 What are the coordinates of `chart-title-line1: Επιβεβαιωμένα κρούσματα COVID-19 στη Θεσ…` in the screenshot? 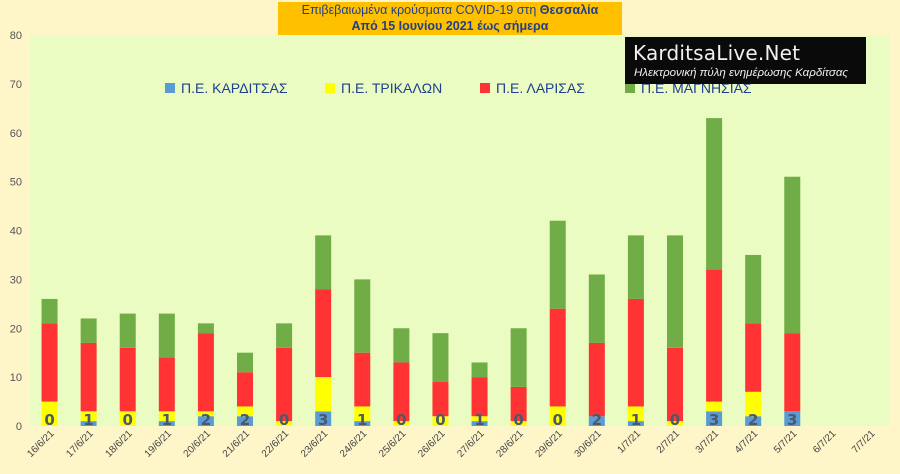 It's located at (450, 10).